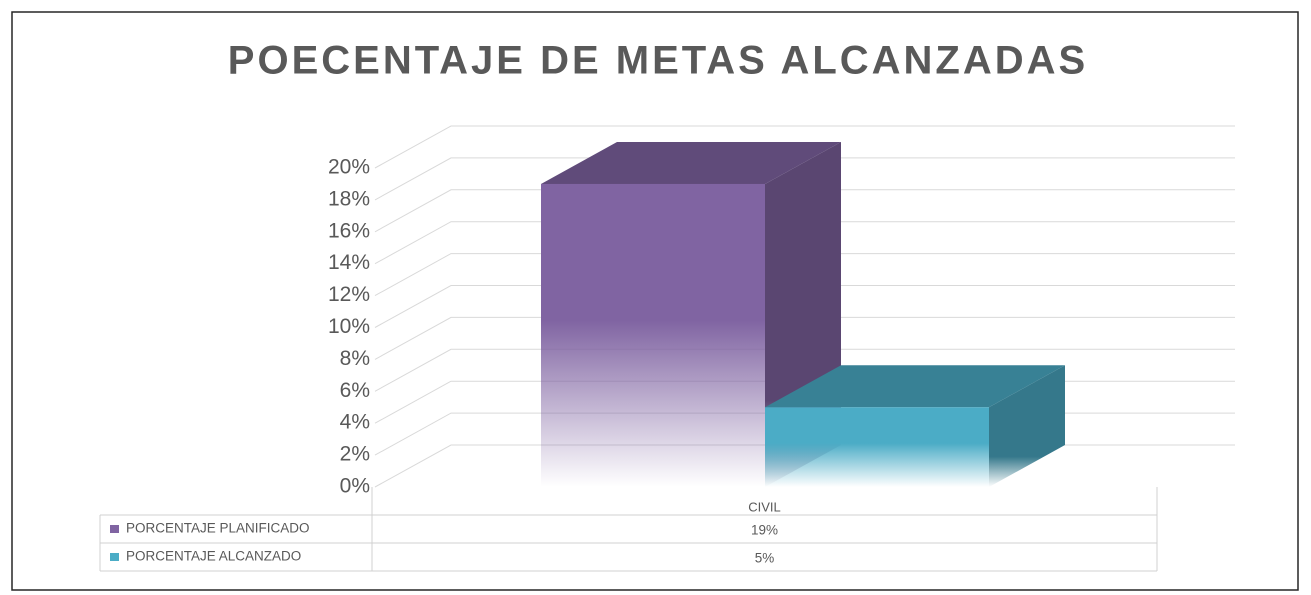  What do you see at coordinates (765, 558) in the screenshot?
I see `data-label: 5%` at bounding box center [765, 558].